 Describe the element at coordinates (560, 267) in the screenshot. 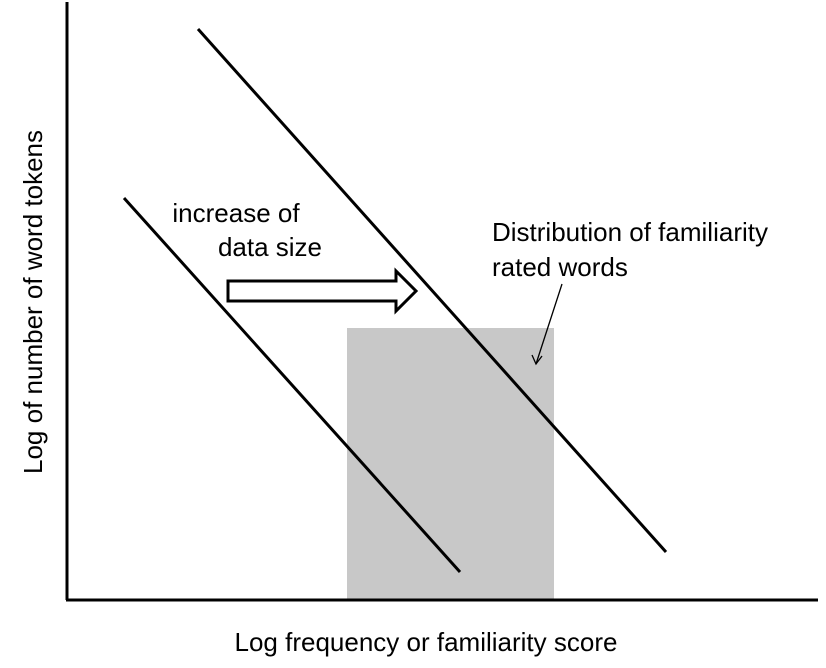

I see `distribution-label-line2: rated words` at that location.